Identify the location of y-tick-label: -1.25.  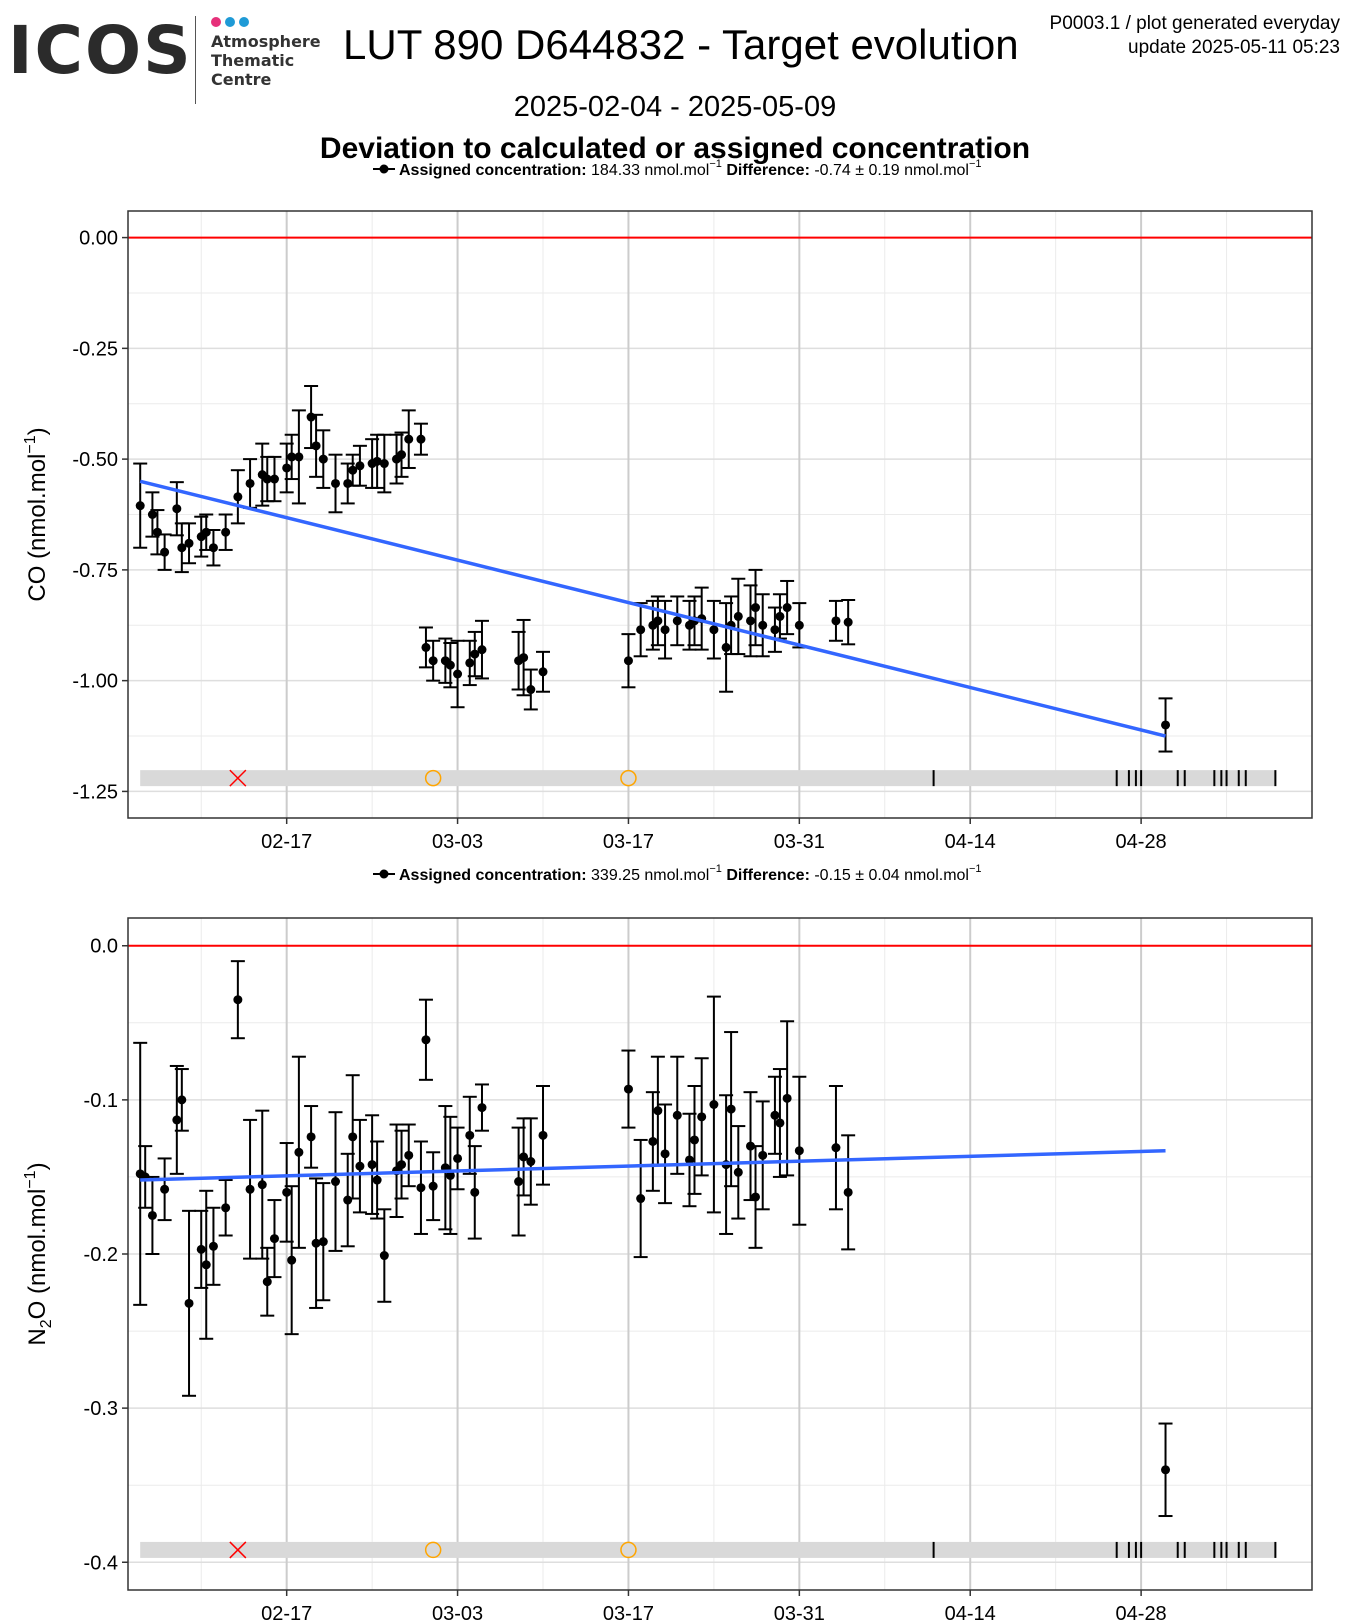
(95, 792).